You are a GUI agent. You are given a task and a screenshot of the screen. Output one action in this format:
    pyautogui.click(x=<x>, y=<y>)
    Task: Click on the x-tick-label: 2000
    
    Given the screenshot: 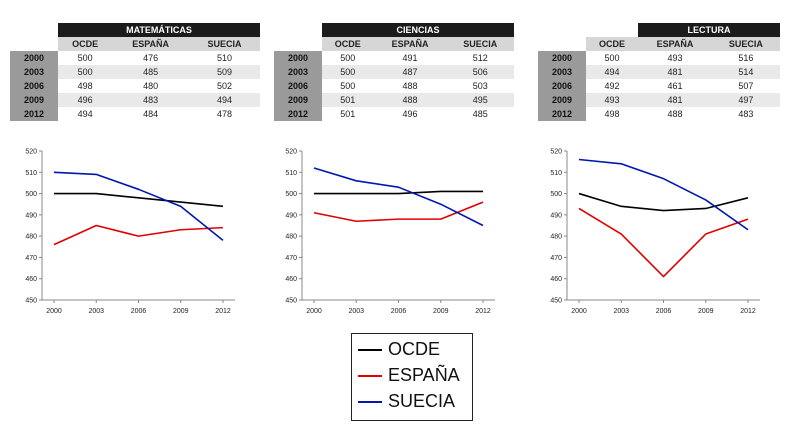 What is the action you would take?
    pyautogui.click(x=314, y=311)
    